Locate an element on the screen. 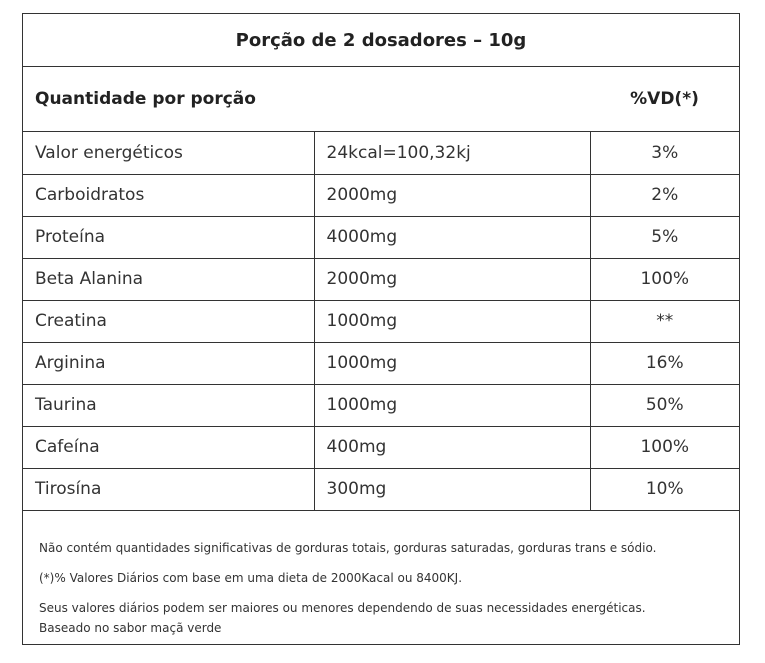 The width and height of the screenshot is (765, 663). nutrient-vd: 2% is located at coordinates (664, 195).